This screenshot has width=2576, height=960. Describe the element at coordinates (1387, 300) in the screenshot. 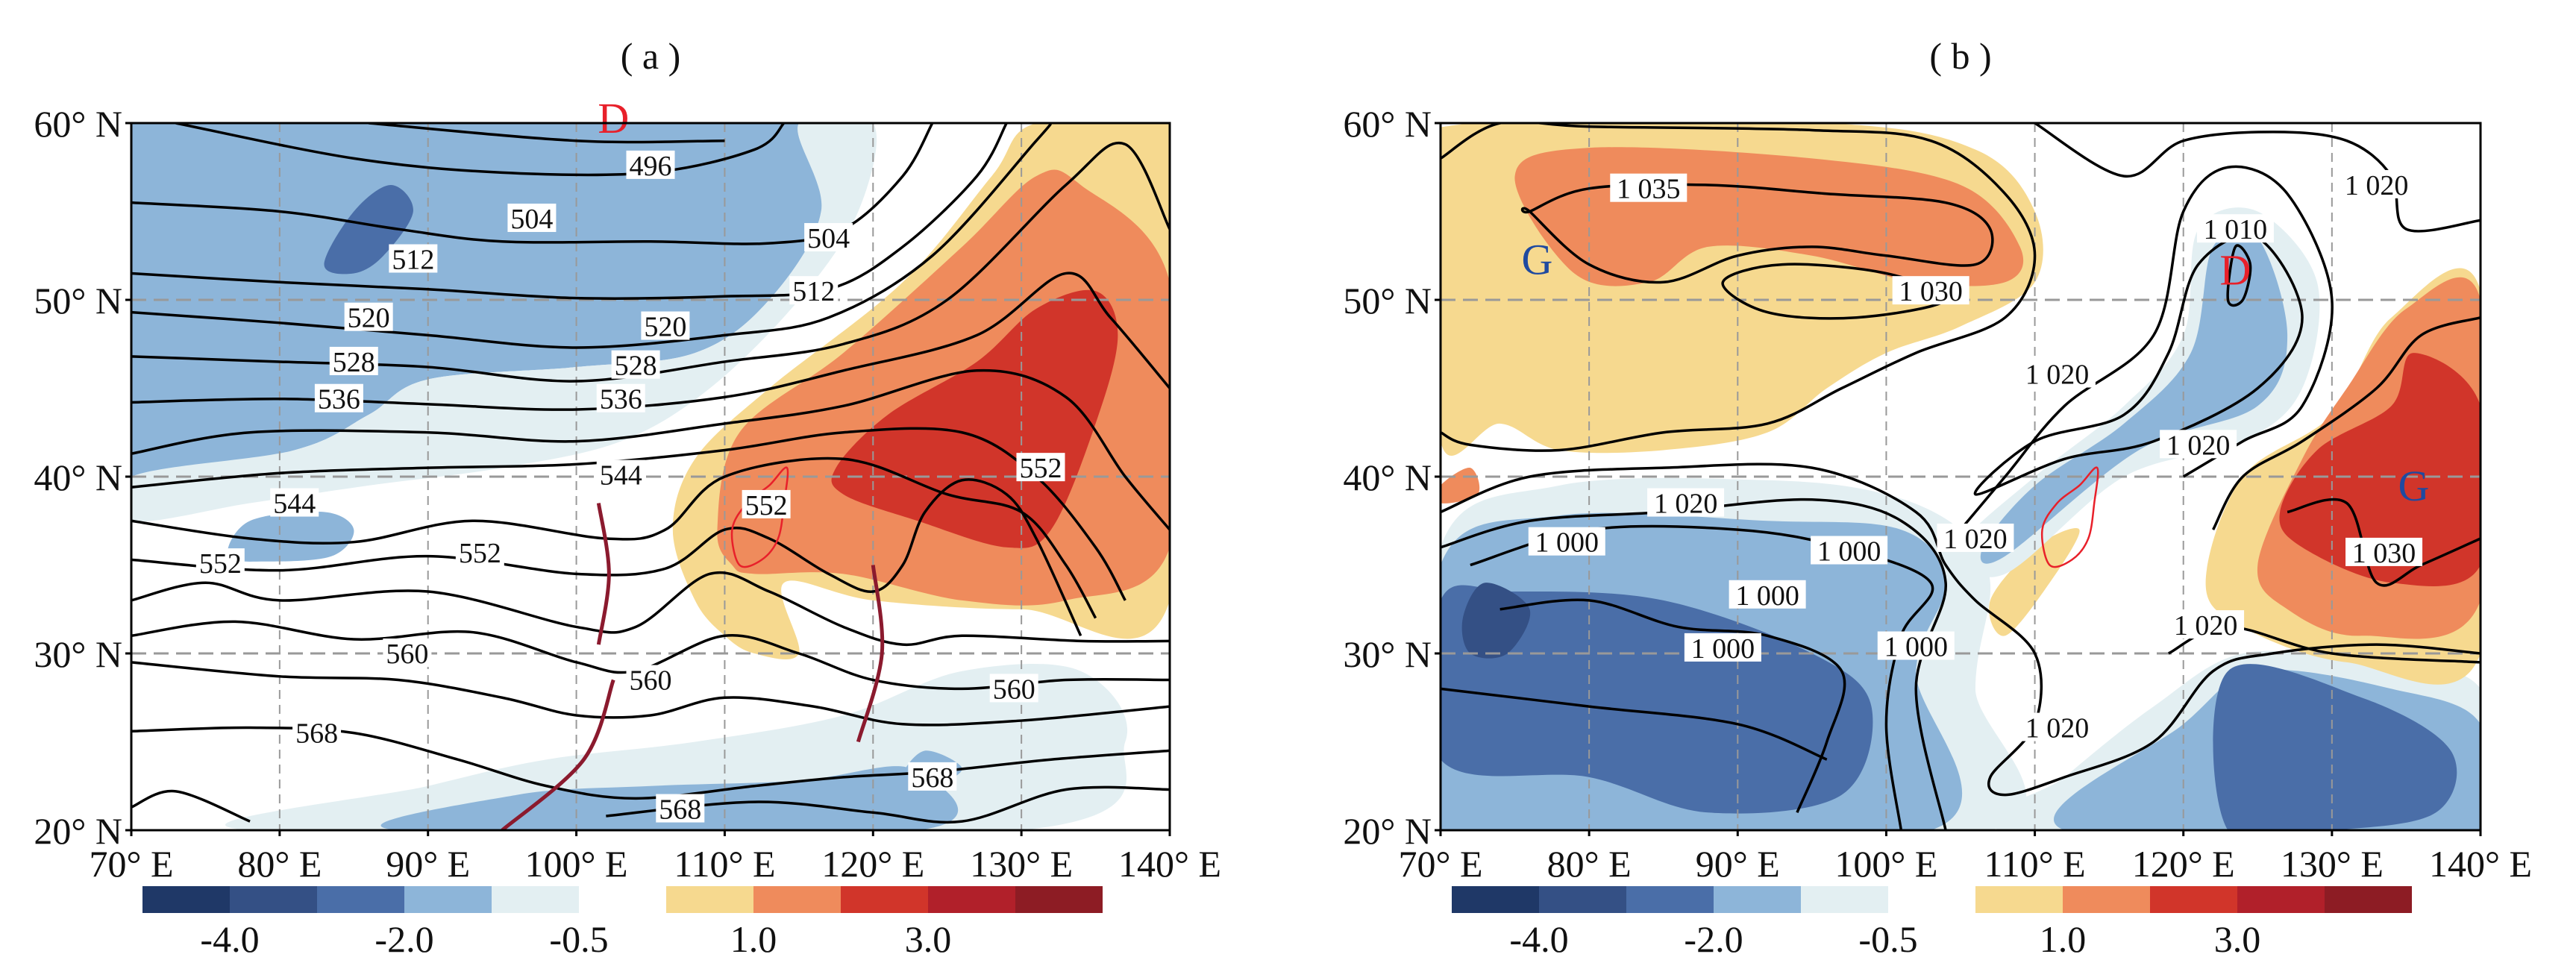

I see `y-tick-label: 50° N` at that location.